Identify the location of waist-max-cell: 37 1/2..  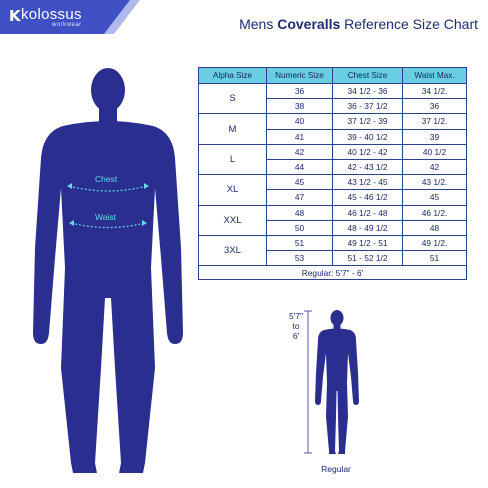
(434, 121).